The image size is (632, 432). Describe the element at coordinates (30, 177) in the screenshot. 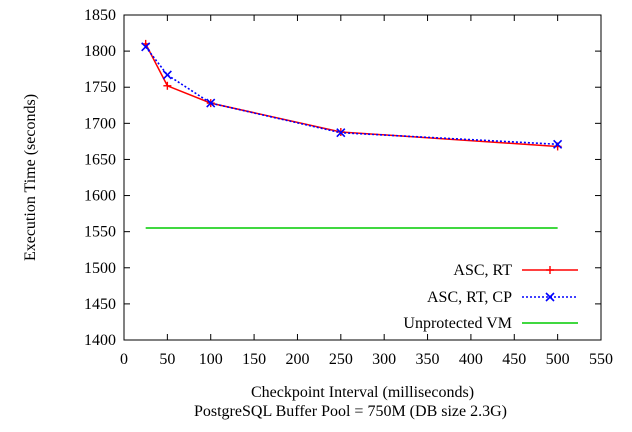

I see `y-axis-title: Execution Time (seconds)` at that location.